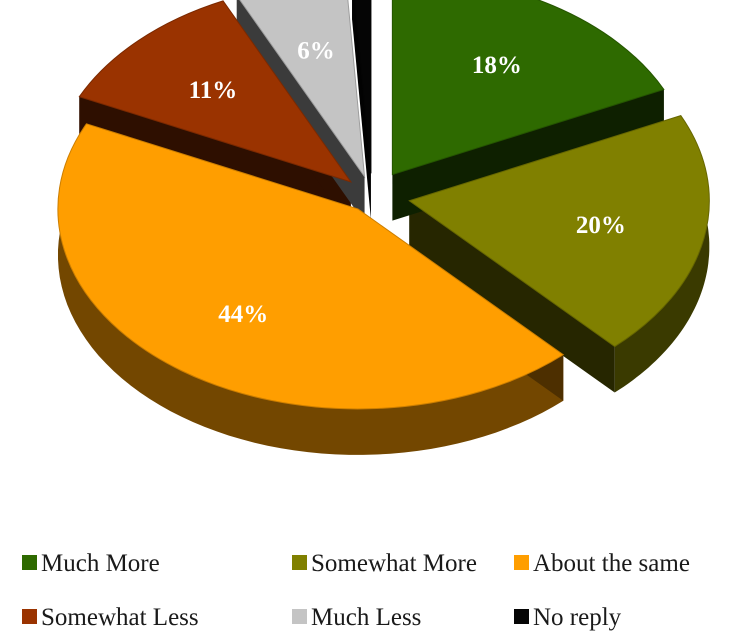 The width and height of the screenshot is (744, 639). Describe the element at coordinates (611, 563) in the screenshot. I see `legend-label-about-the-same: About the same` at that location.